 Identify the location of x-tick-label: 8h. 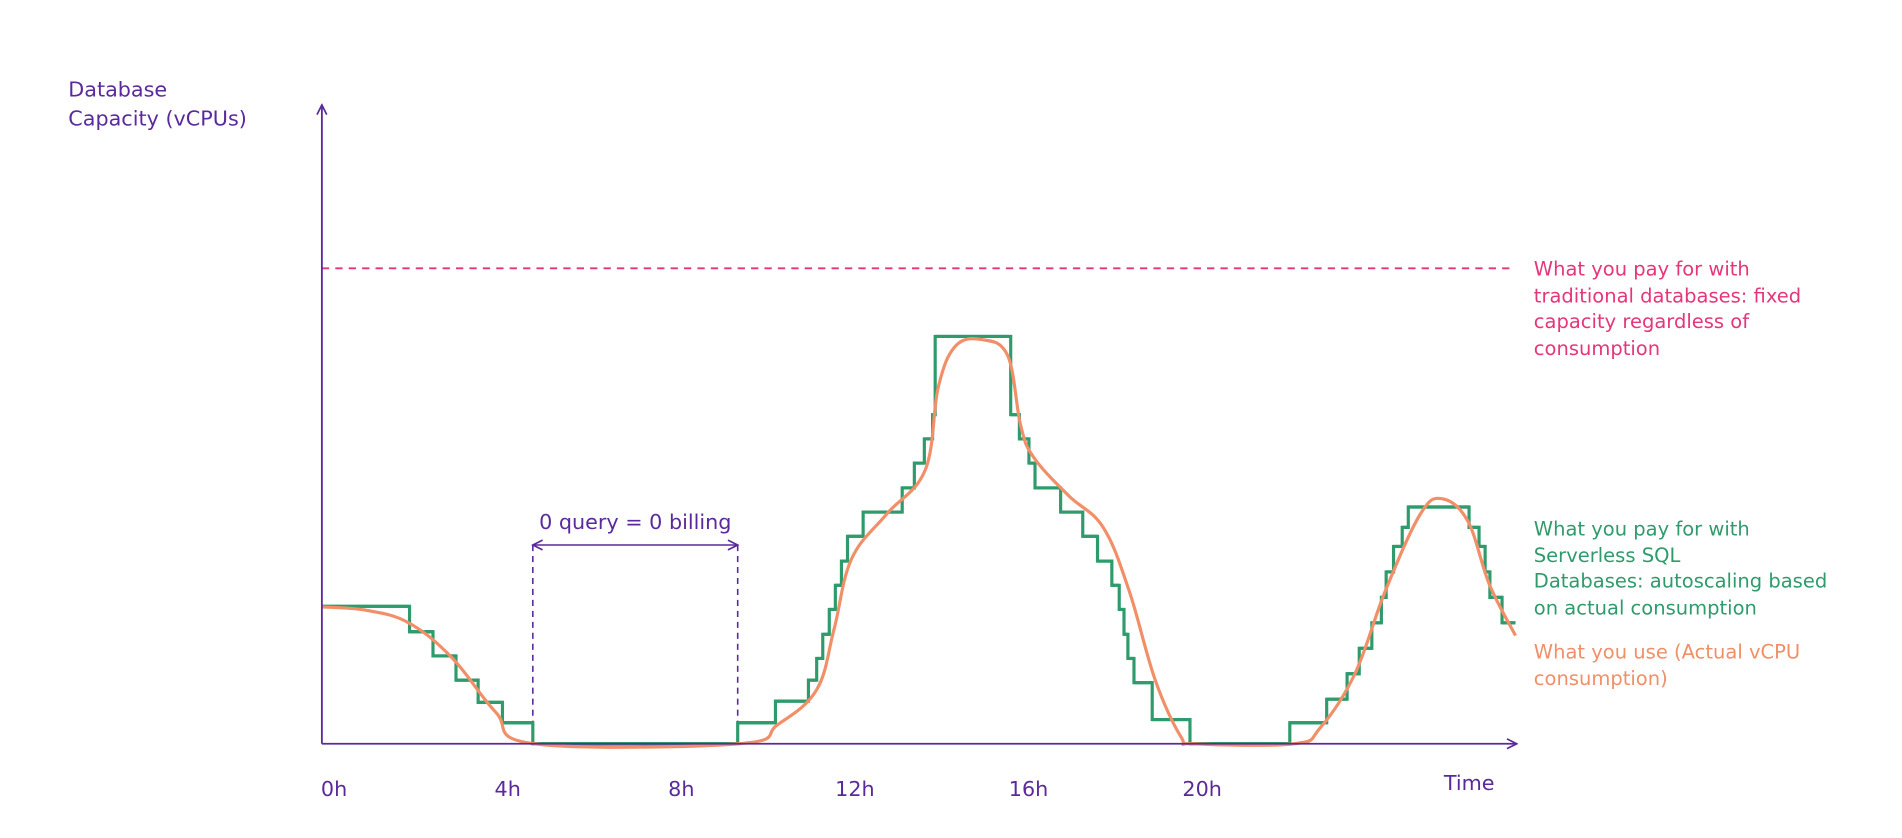
(681, 789).